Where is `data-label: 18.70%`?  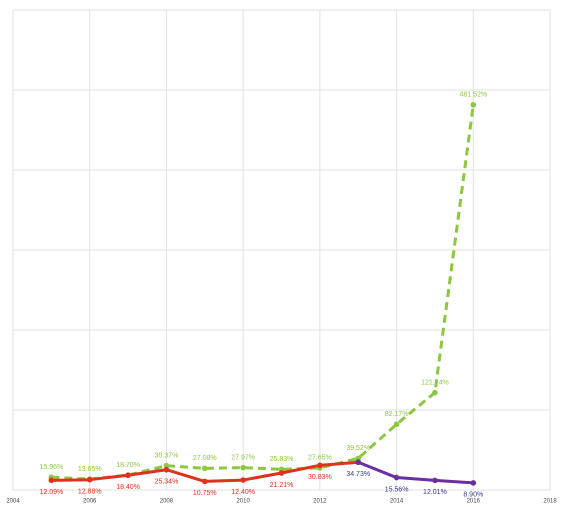
data-label: 18.70% is located at coordinates (128, 465).